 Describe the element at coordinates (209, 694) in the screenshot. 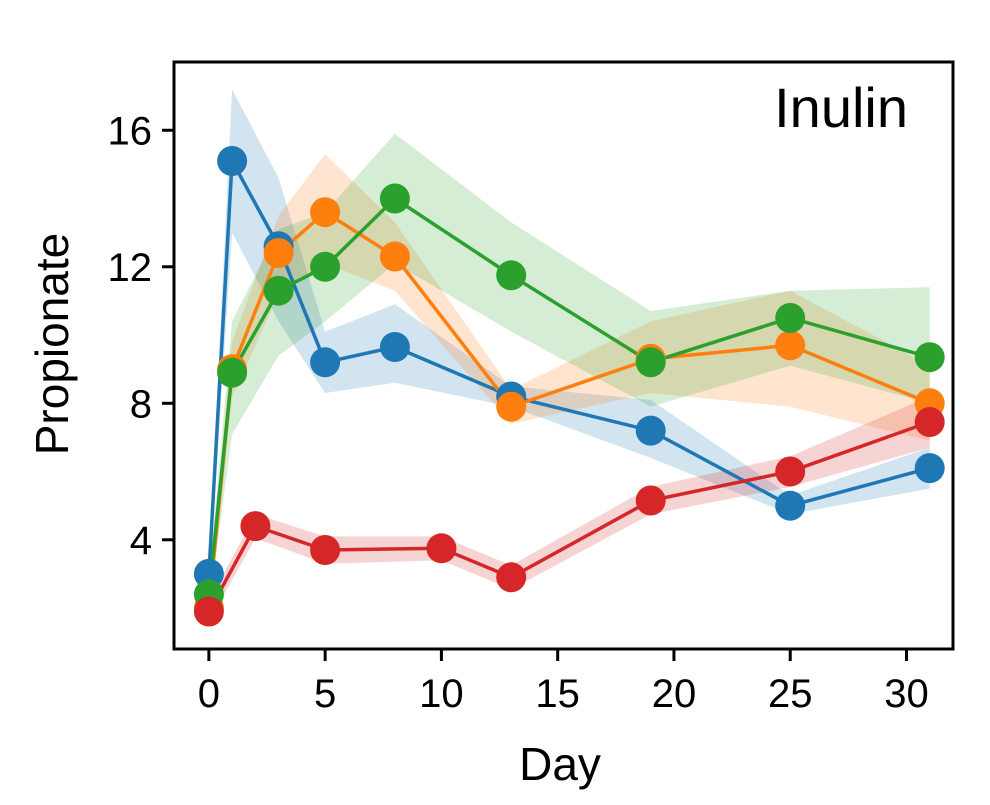

I see `x-tick-label: 0` at that location.